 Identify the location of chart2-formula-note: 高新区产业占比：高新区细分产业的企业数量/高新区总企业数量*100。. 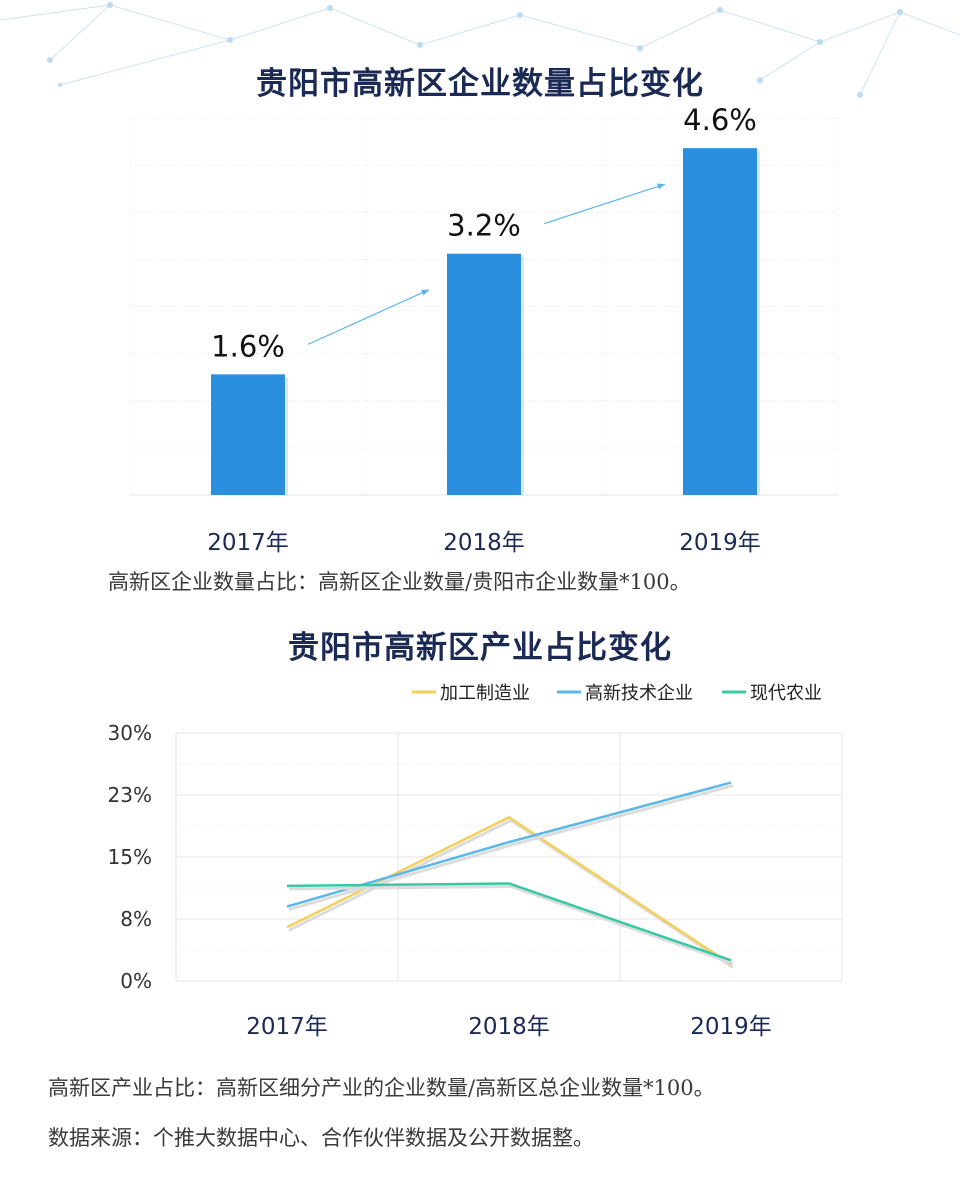
(381, 1088).